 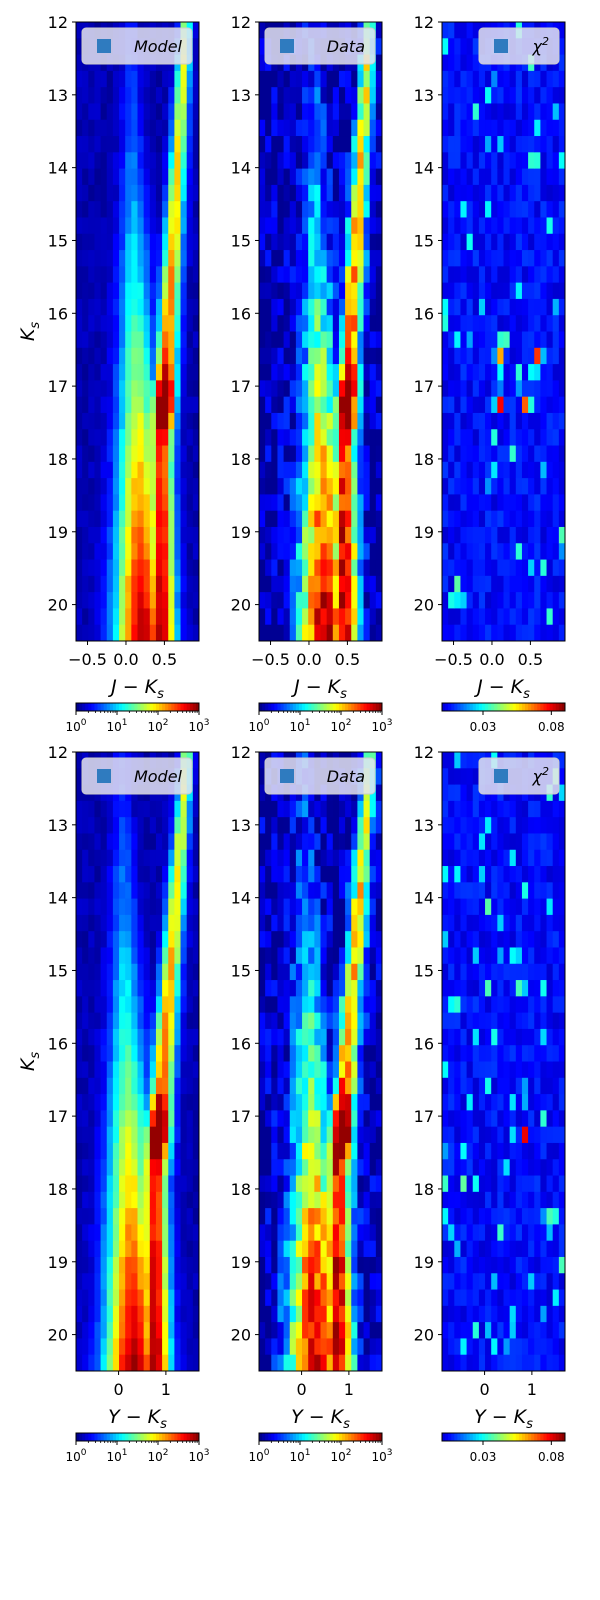 I want to click on colorbar-tick-label: 102, so click(x=340, y=1456).